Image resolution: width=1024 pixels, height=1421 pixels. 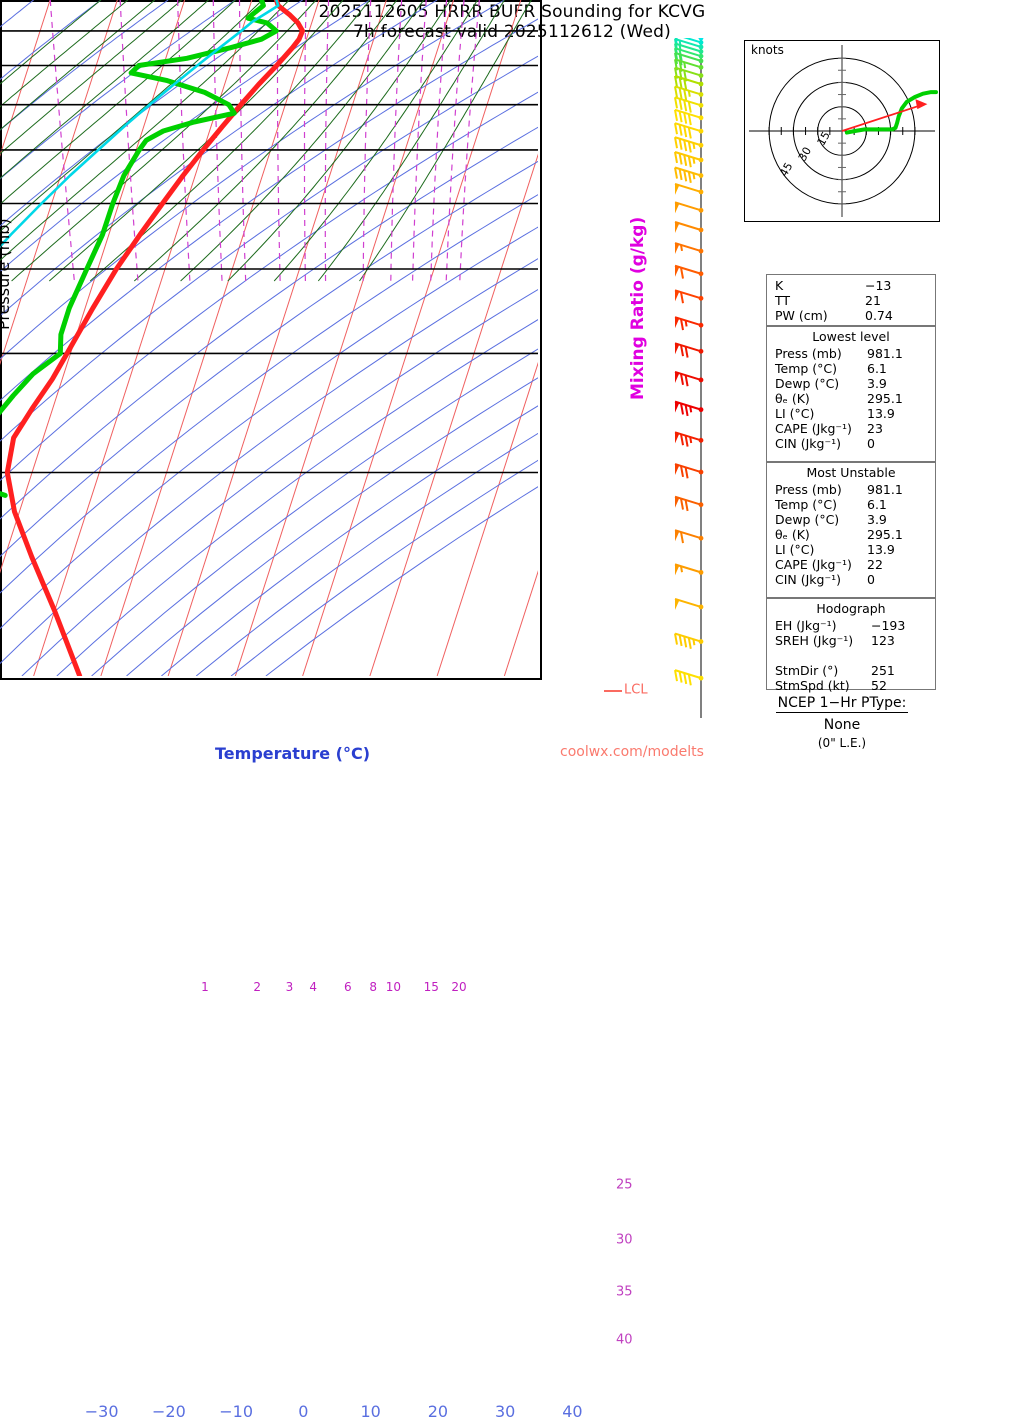 I want to click on temperature-tick-0: 0, so click(x=303, y=1411).